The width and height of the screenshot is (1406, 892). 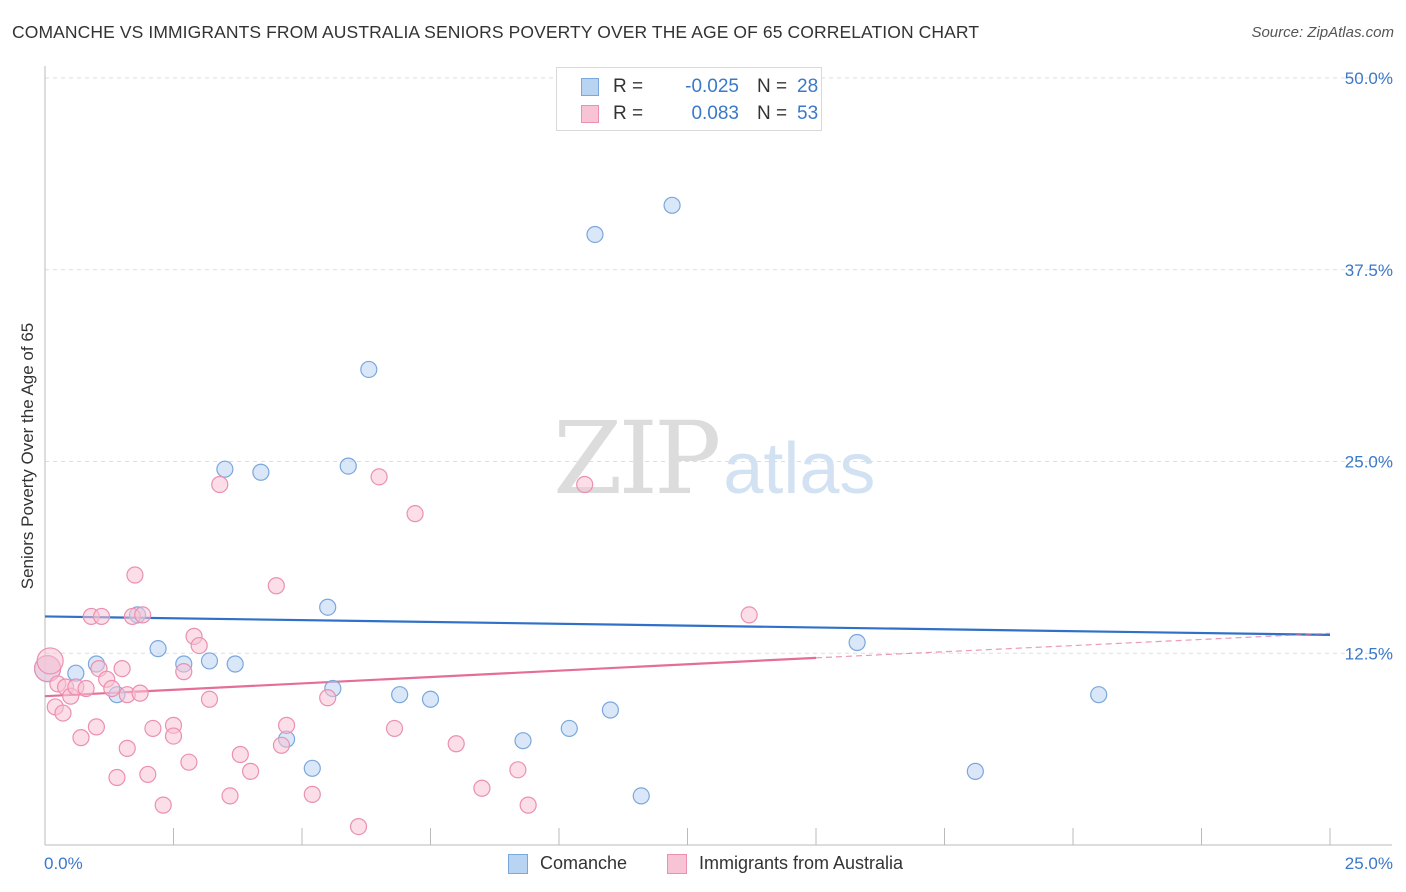 What do you see at coordinates (430, 677) in the screenshot?
I see `australia-trend-line` at bounding box center [430, 677].